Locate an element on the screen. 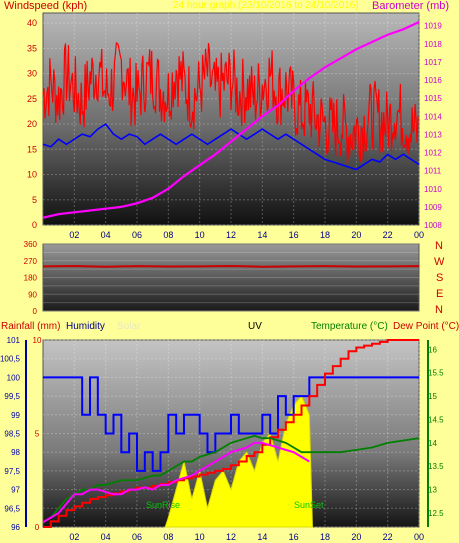 This screenshot has width=459, height=543. temp-x-tick-label: 06 is located at coordinates (137, 537).